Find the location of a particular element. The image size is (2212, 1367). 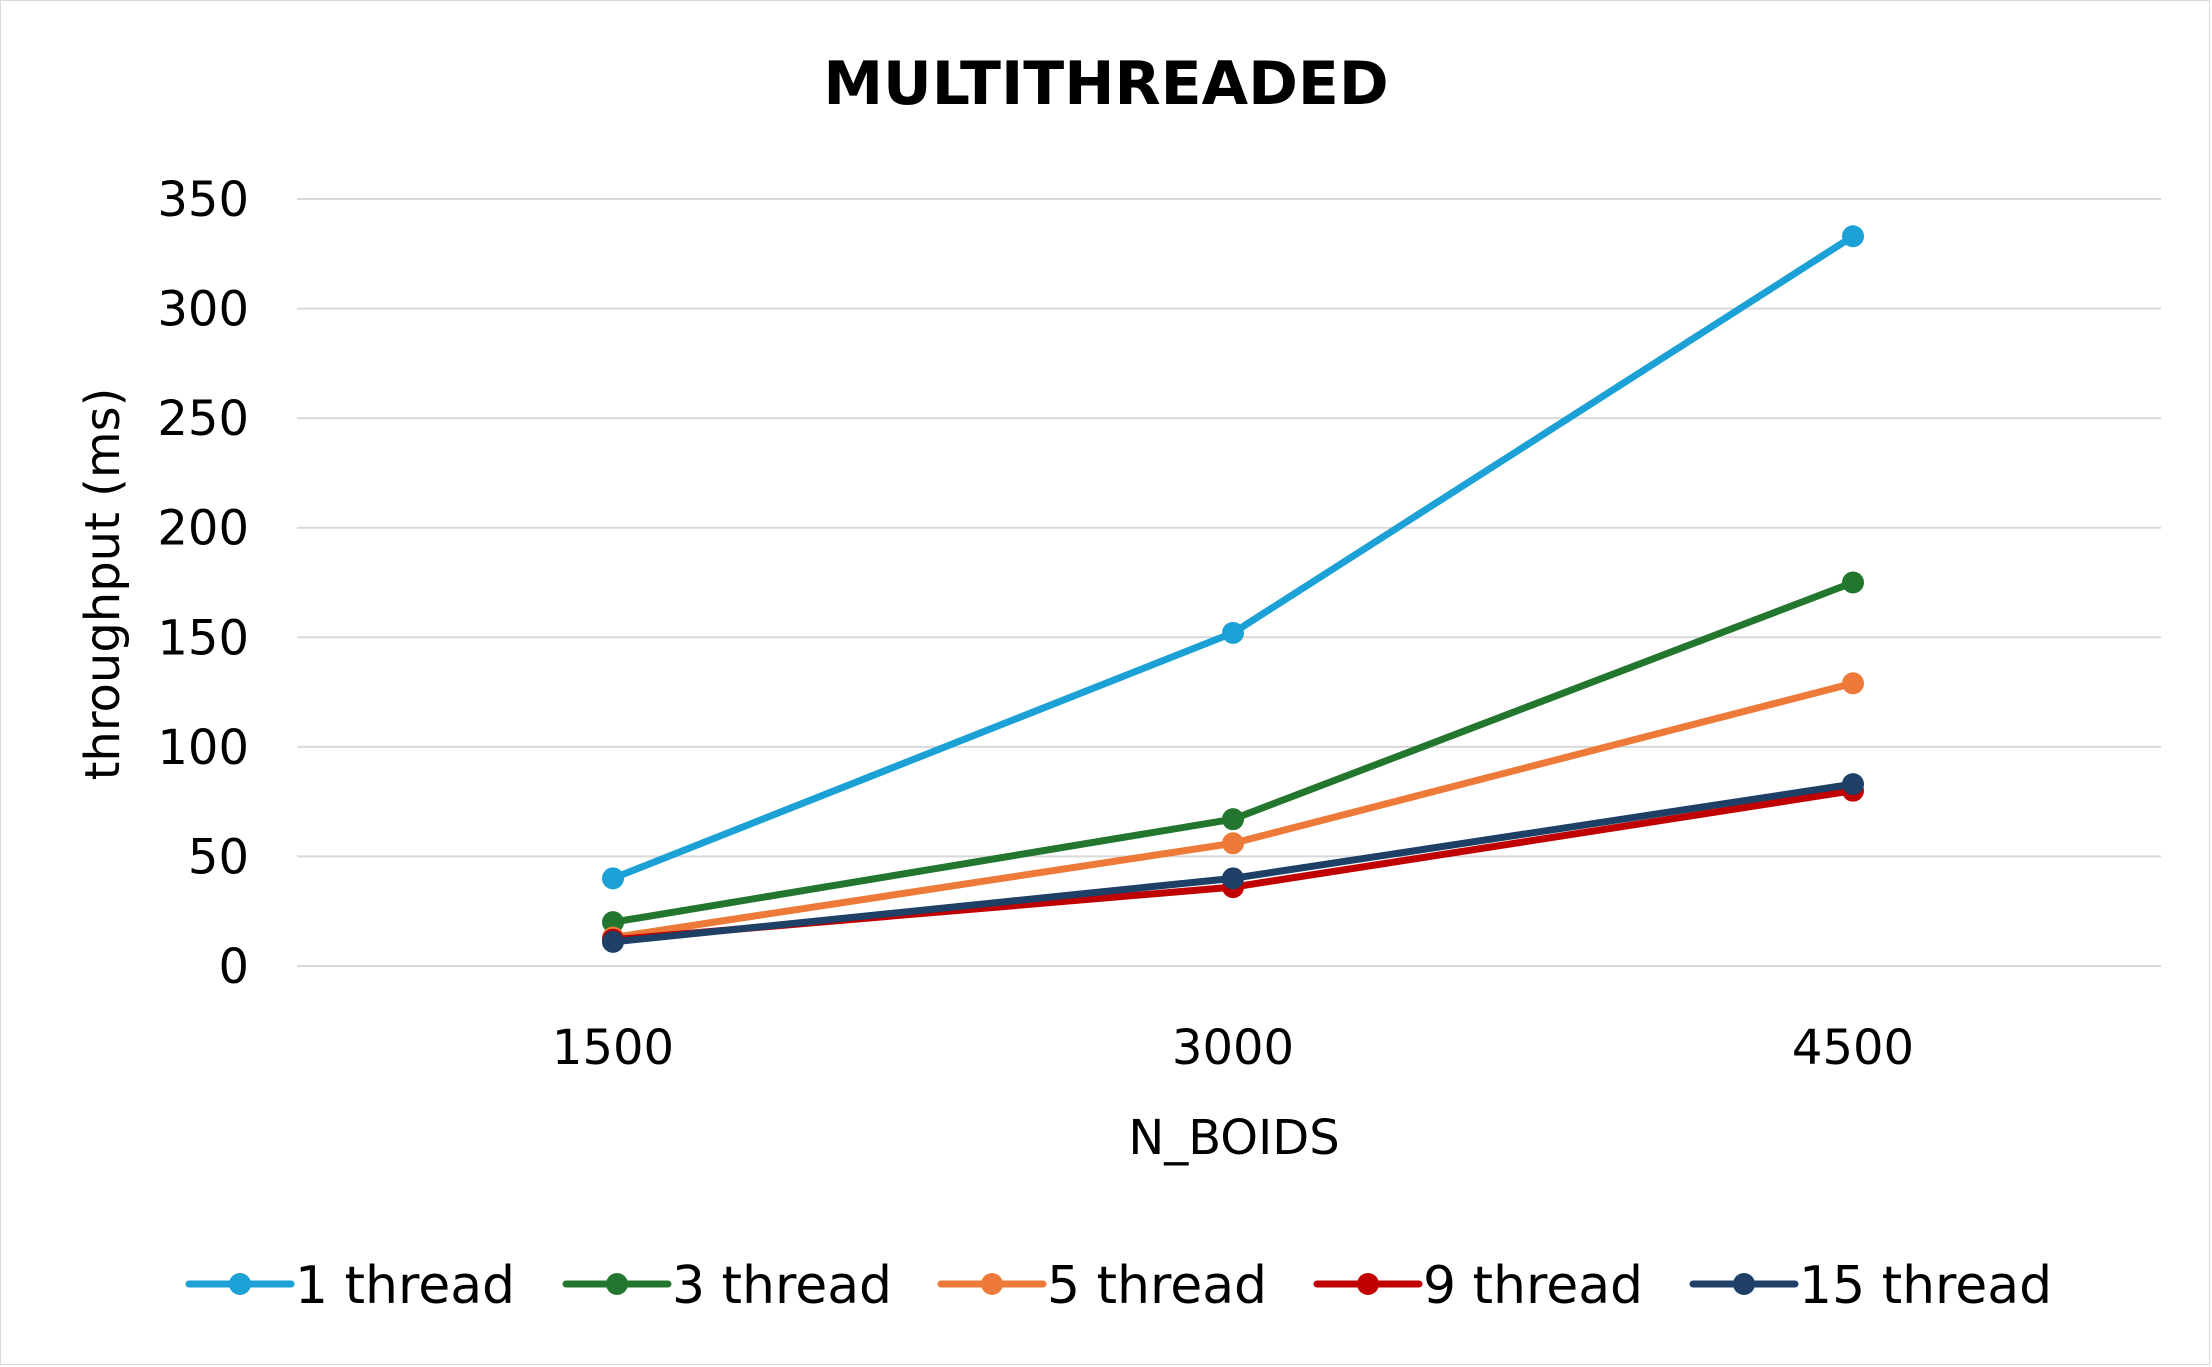

y-tick-label: 0 is located at coordinates (233, 967).